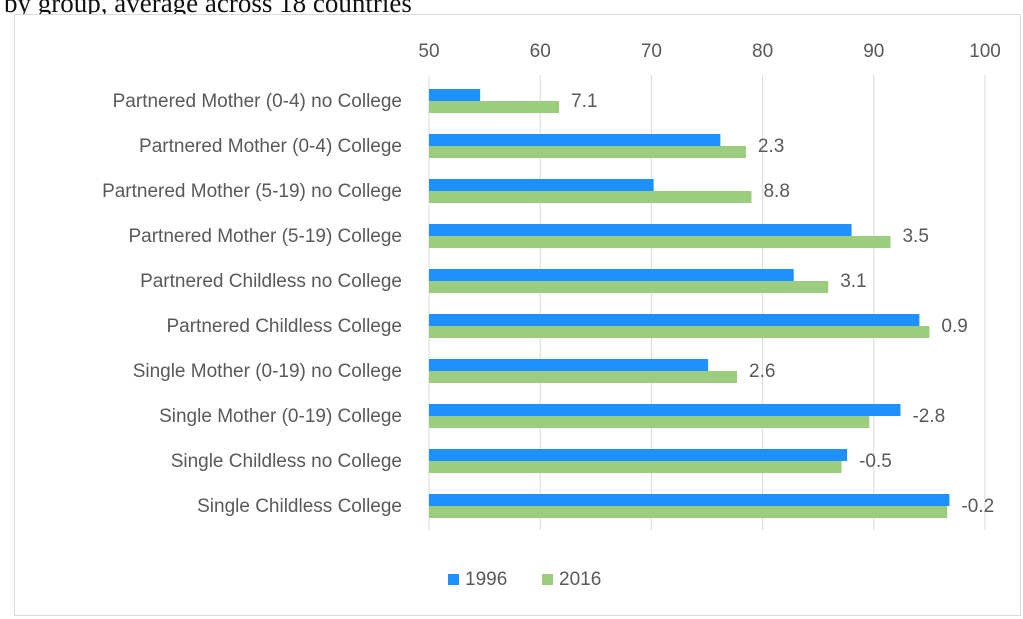  What do you see at coordinates (540, 51) in the screenshot?
I see `x-tick-label: 60` at bounding box center [540, 51].